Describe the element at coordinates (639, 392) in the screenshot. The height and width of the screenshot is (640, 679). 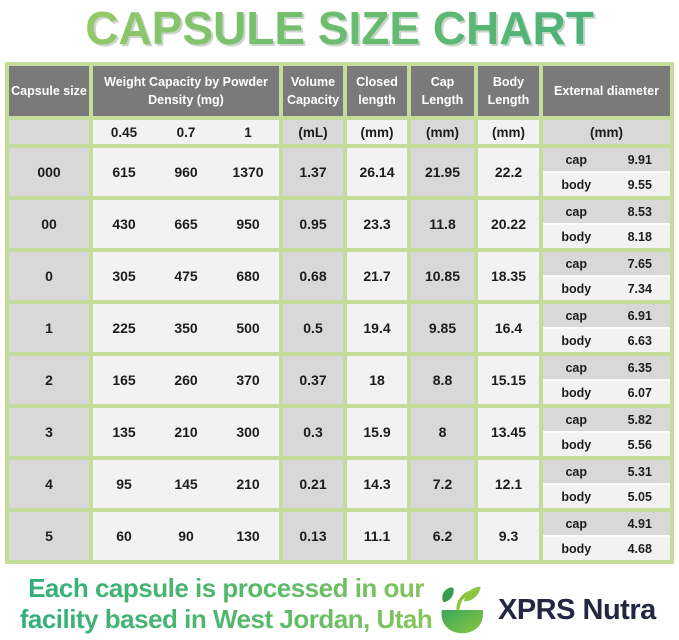
I see `body-diameter-value: 6.07` at that location.